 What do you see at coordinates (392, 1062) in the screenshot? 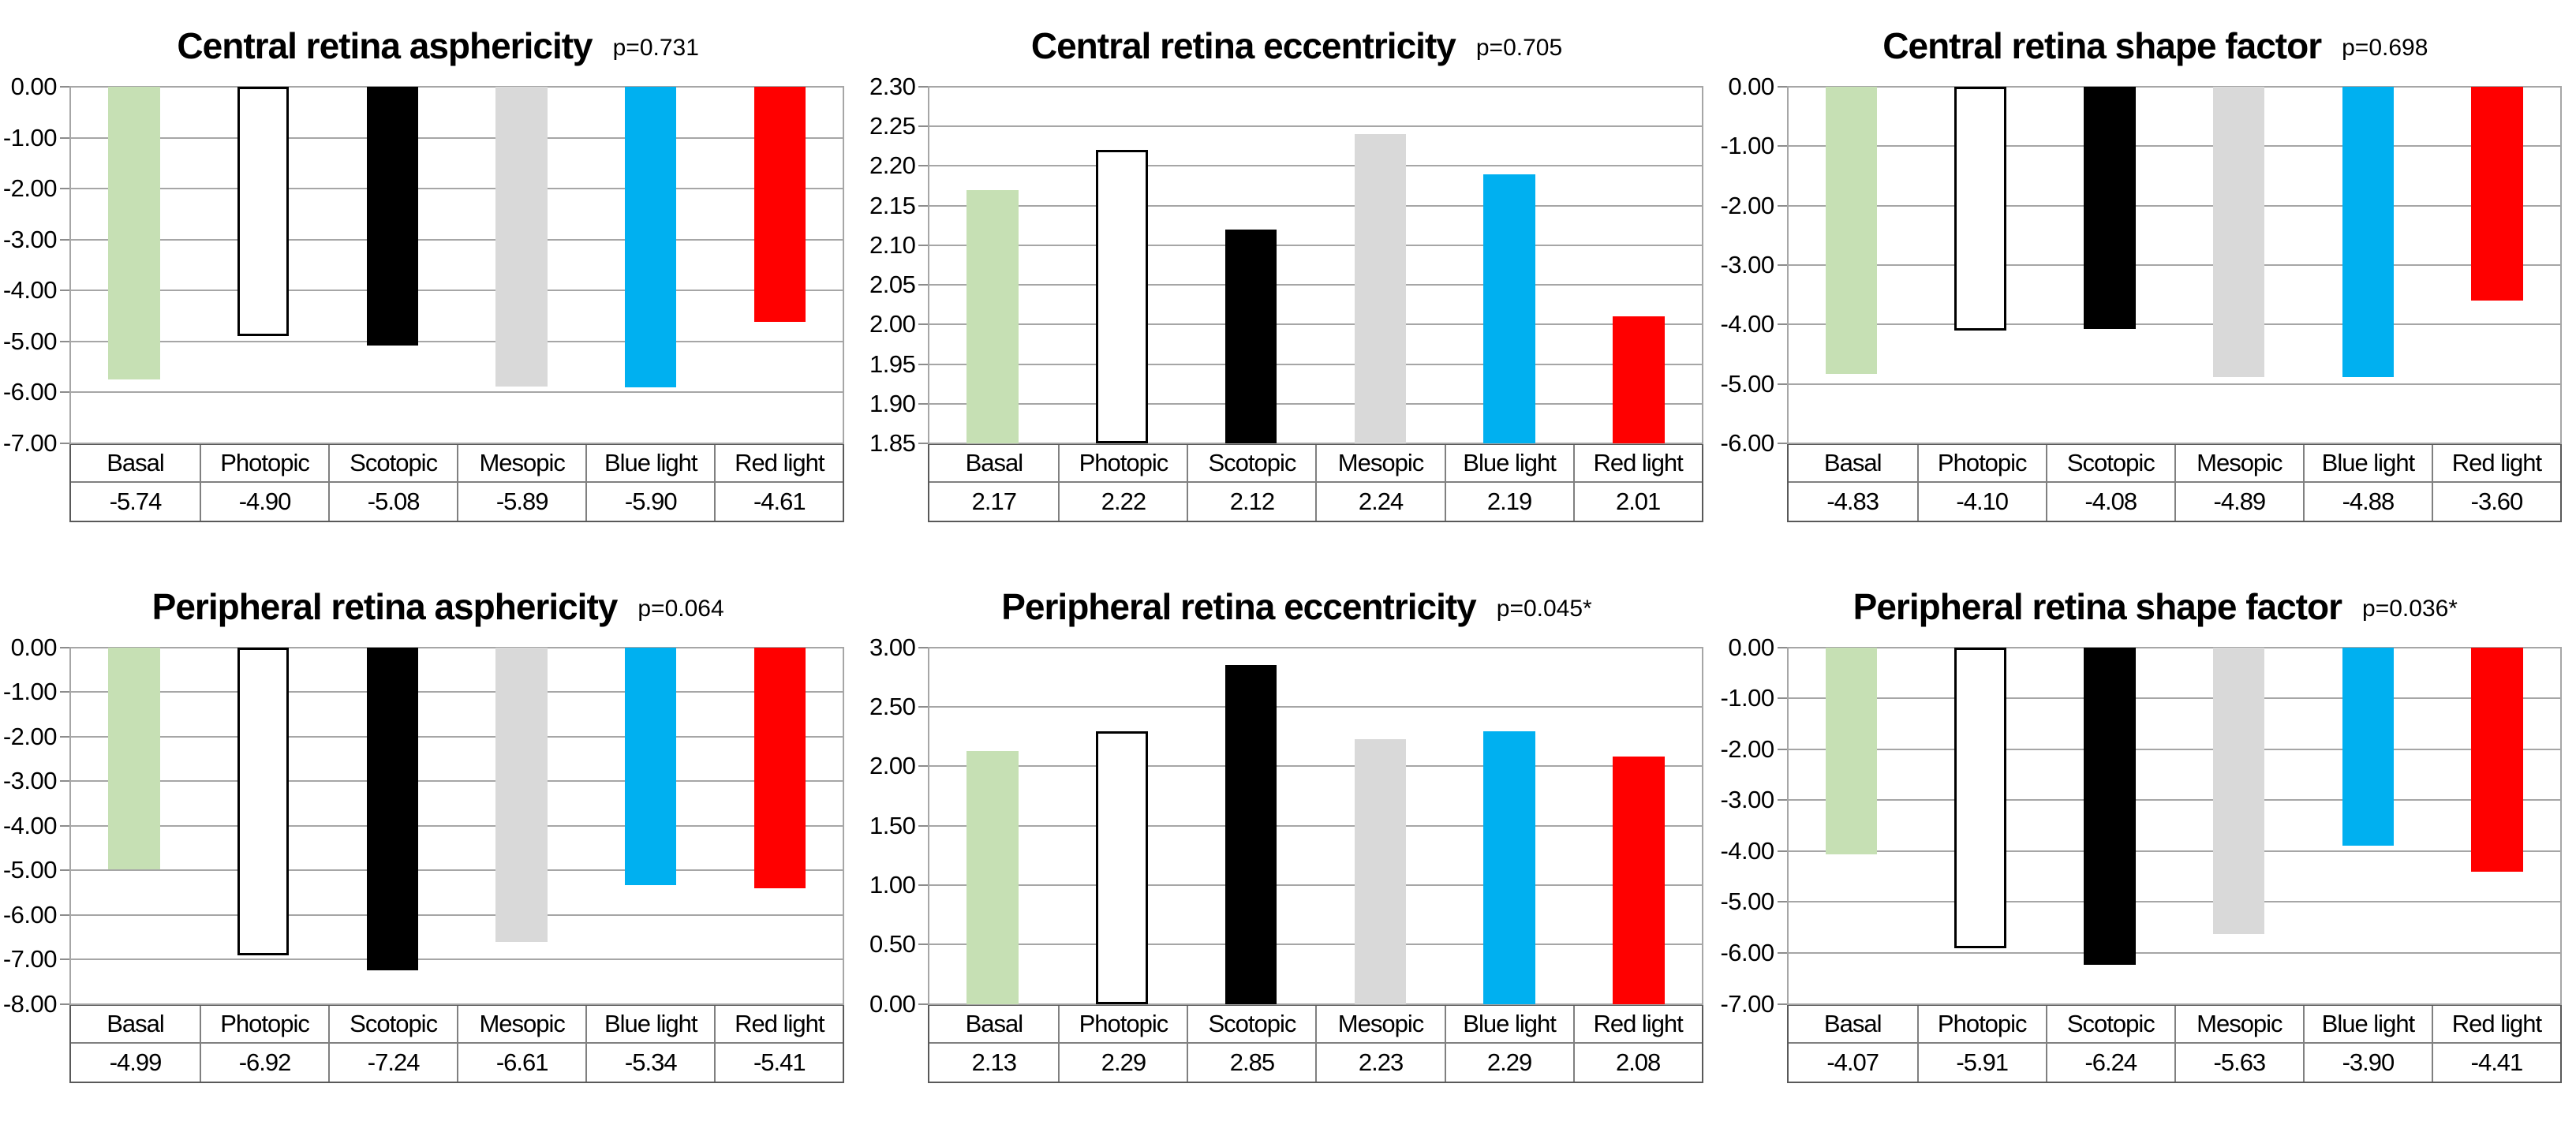
I see `table-value-cell: -7.24` at bounding box center [392, 1062].